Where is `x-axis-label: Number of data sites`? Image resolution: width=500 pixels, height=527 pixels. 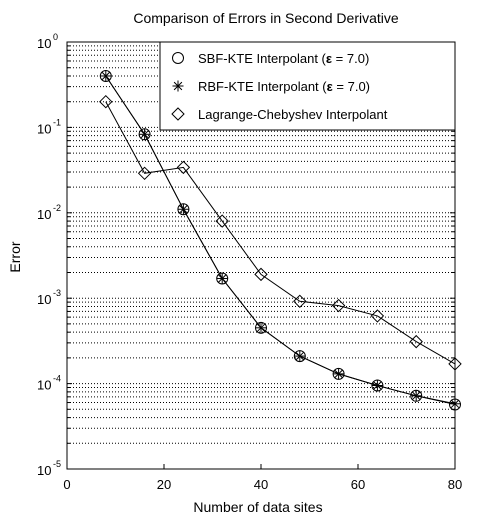
x-axis-label: Number of data sites is located at coordinates (257, 507).